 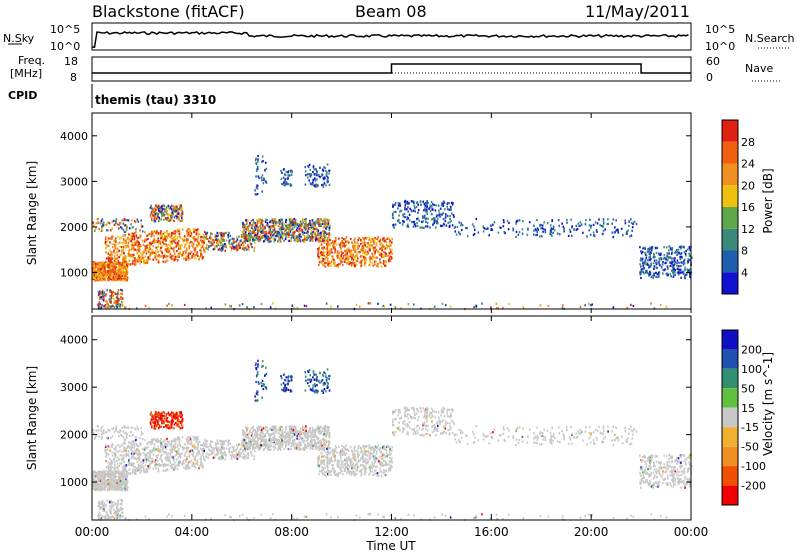 What do you see at coordinates (257, 233) in the screenshot?
I see `power-cell-1928` at bounding box center [257, 233].